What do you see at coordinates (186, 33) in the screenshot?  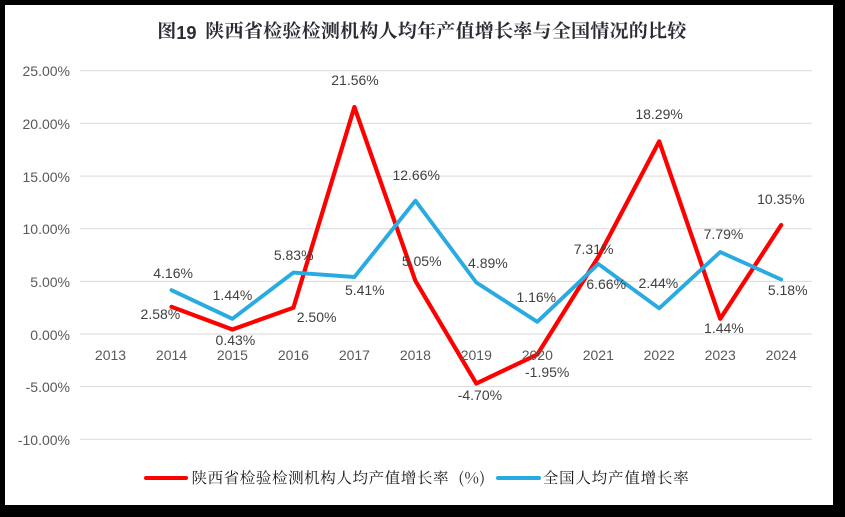 I see `svg-text: 19` at bounding box center [186, 33].